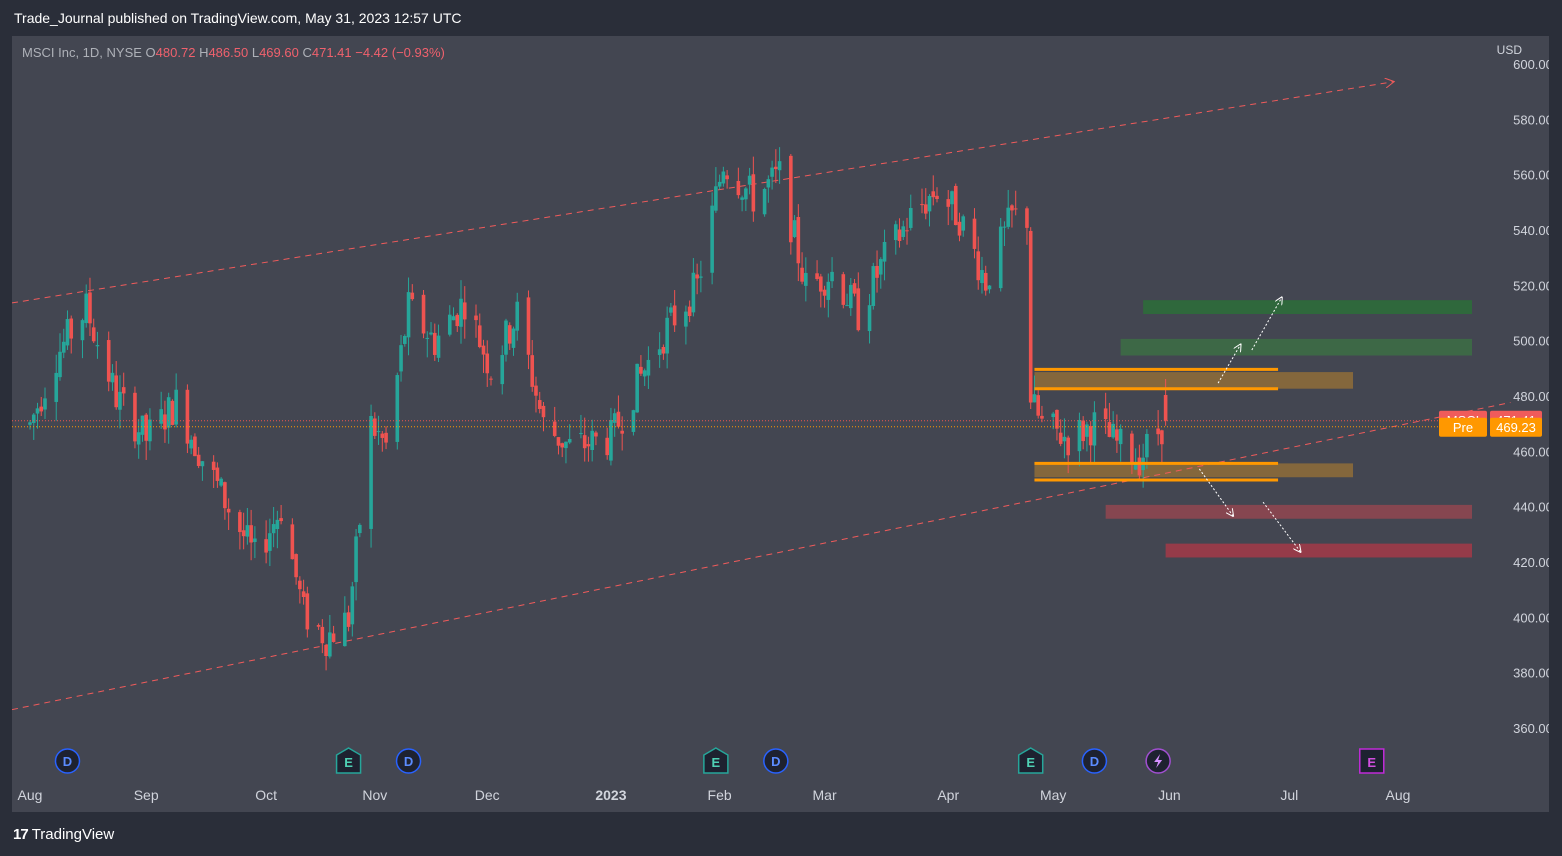  Describe the element at coordinates (73, 834) in the screenshot. I see `footer-brand: TradingView` at that location.